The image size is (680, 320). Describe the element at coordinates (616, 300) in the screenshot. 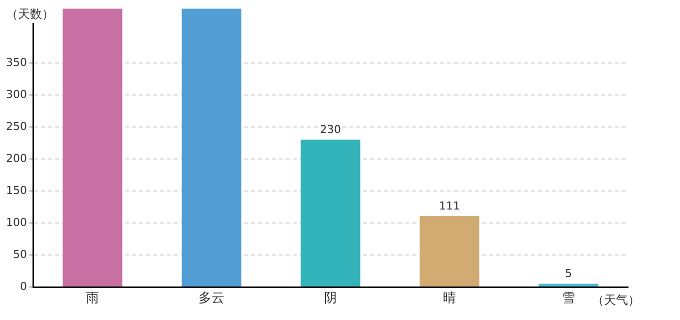

I see `x-axis-title: （天气）` at that location.